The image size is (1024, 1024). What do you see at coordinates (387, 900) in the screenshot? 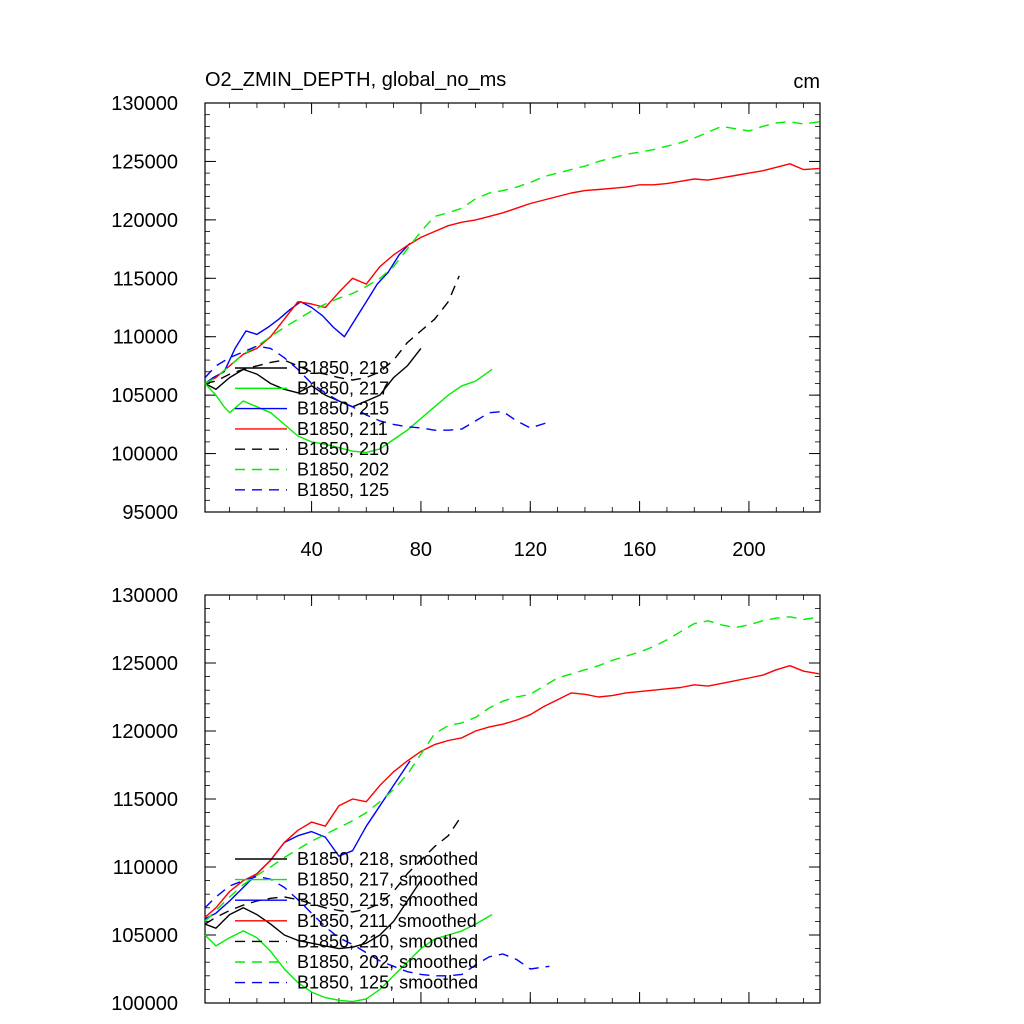
I see `legend-label: B1850, 215, smoothed` at bounding box center [387, 900].